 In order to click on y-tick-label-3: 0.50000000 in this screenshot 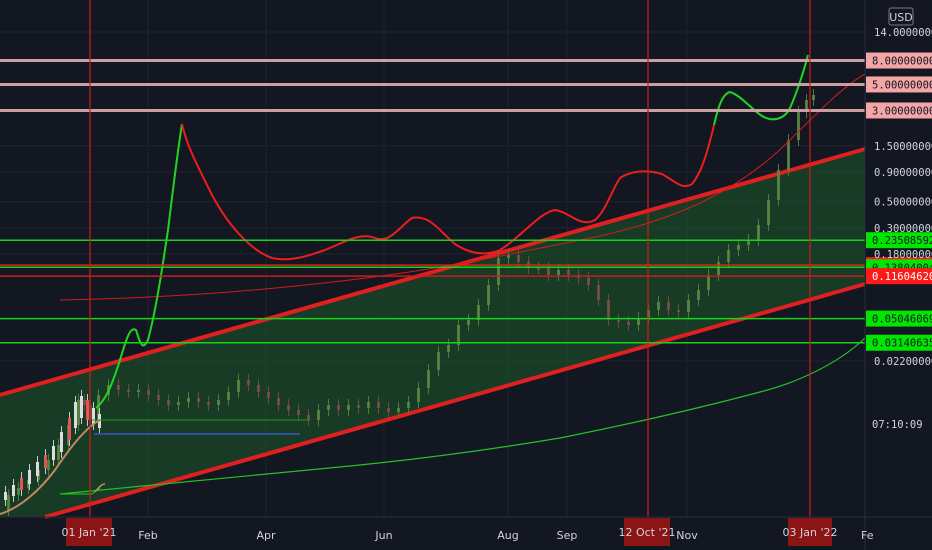, I will do `click(903, 203)`.